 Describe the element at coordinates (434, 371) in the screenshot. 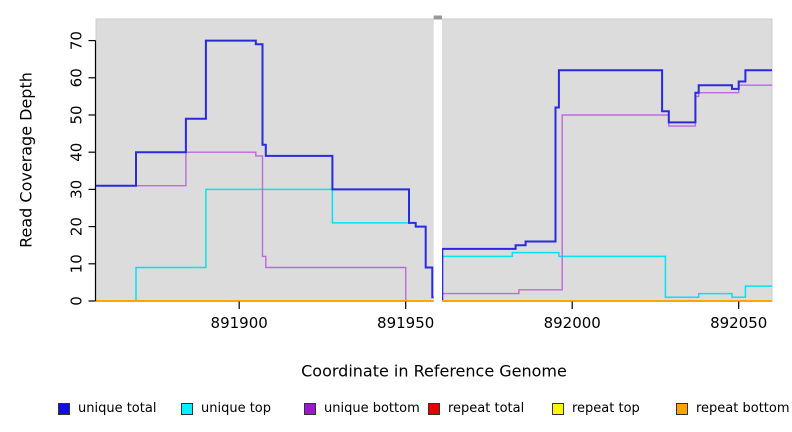

I see `x-axis-title: Coordinate in Reference Genome` at that location.